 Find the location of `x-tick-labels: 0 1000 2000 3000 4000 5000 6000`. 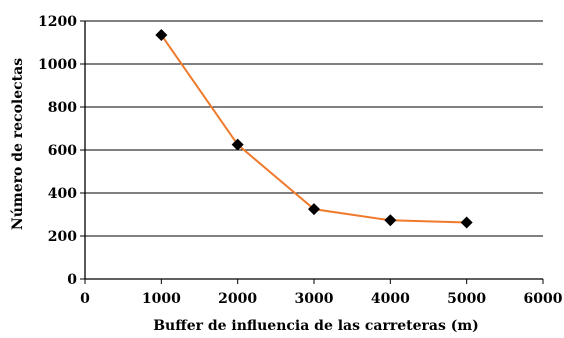

x-tick-labels: 0 1000 2000 3000 4000 5000 6000 is located at coordinates (321, 299).